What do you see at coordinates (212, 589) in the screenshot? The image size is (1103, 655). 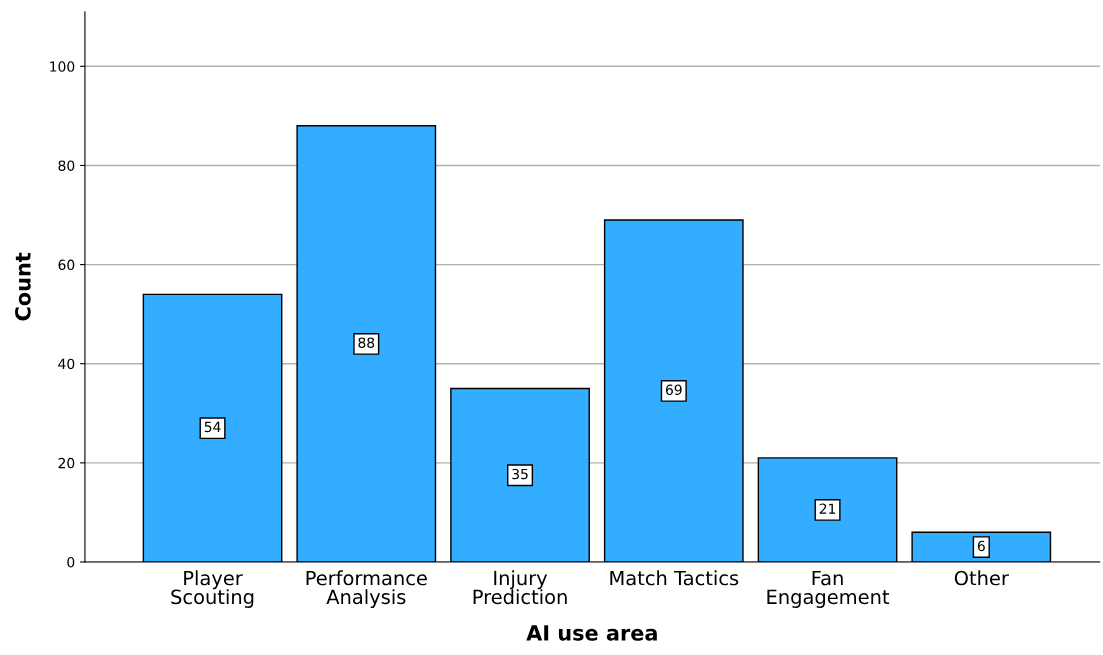 I see `x-tick-label: Player Scouting` at bounding box center [212, 589].